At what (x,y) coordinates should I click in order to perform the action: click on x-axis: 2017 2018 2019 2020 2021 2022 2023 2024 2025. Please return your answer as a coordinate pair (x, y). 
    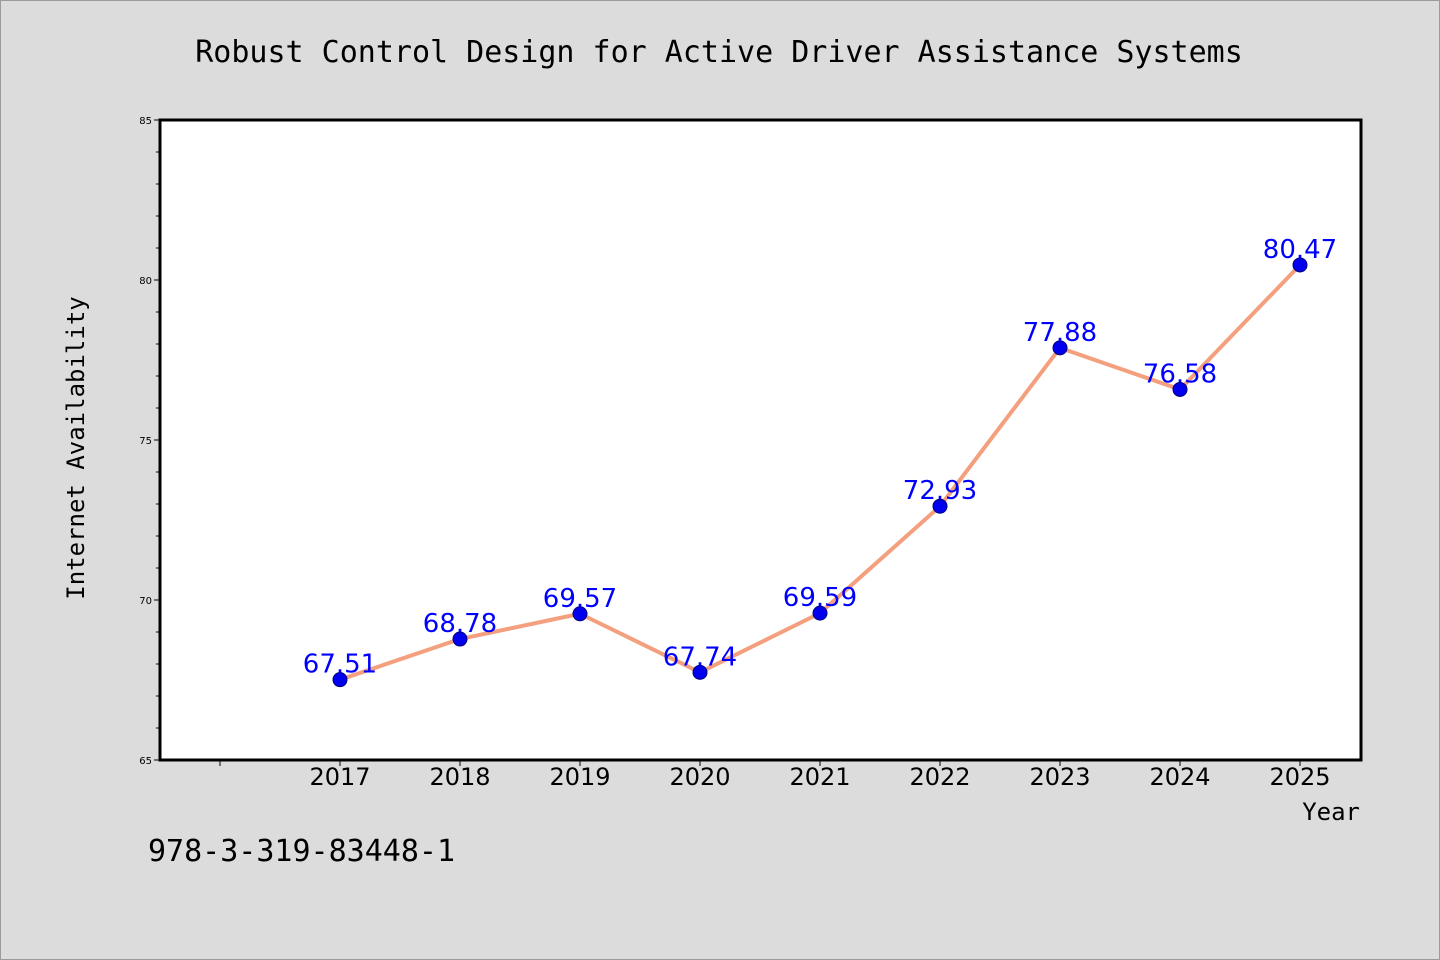
    Looking at the image, I should click on (775, 775).